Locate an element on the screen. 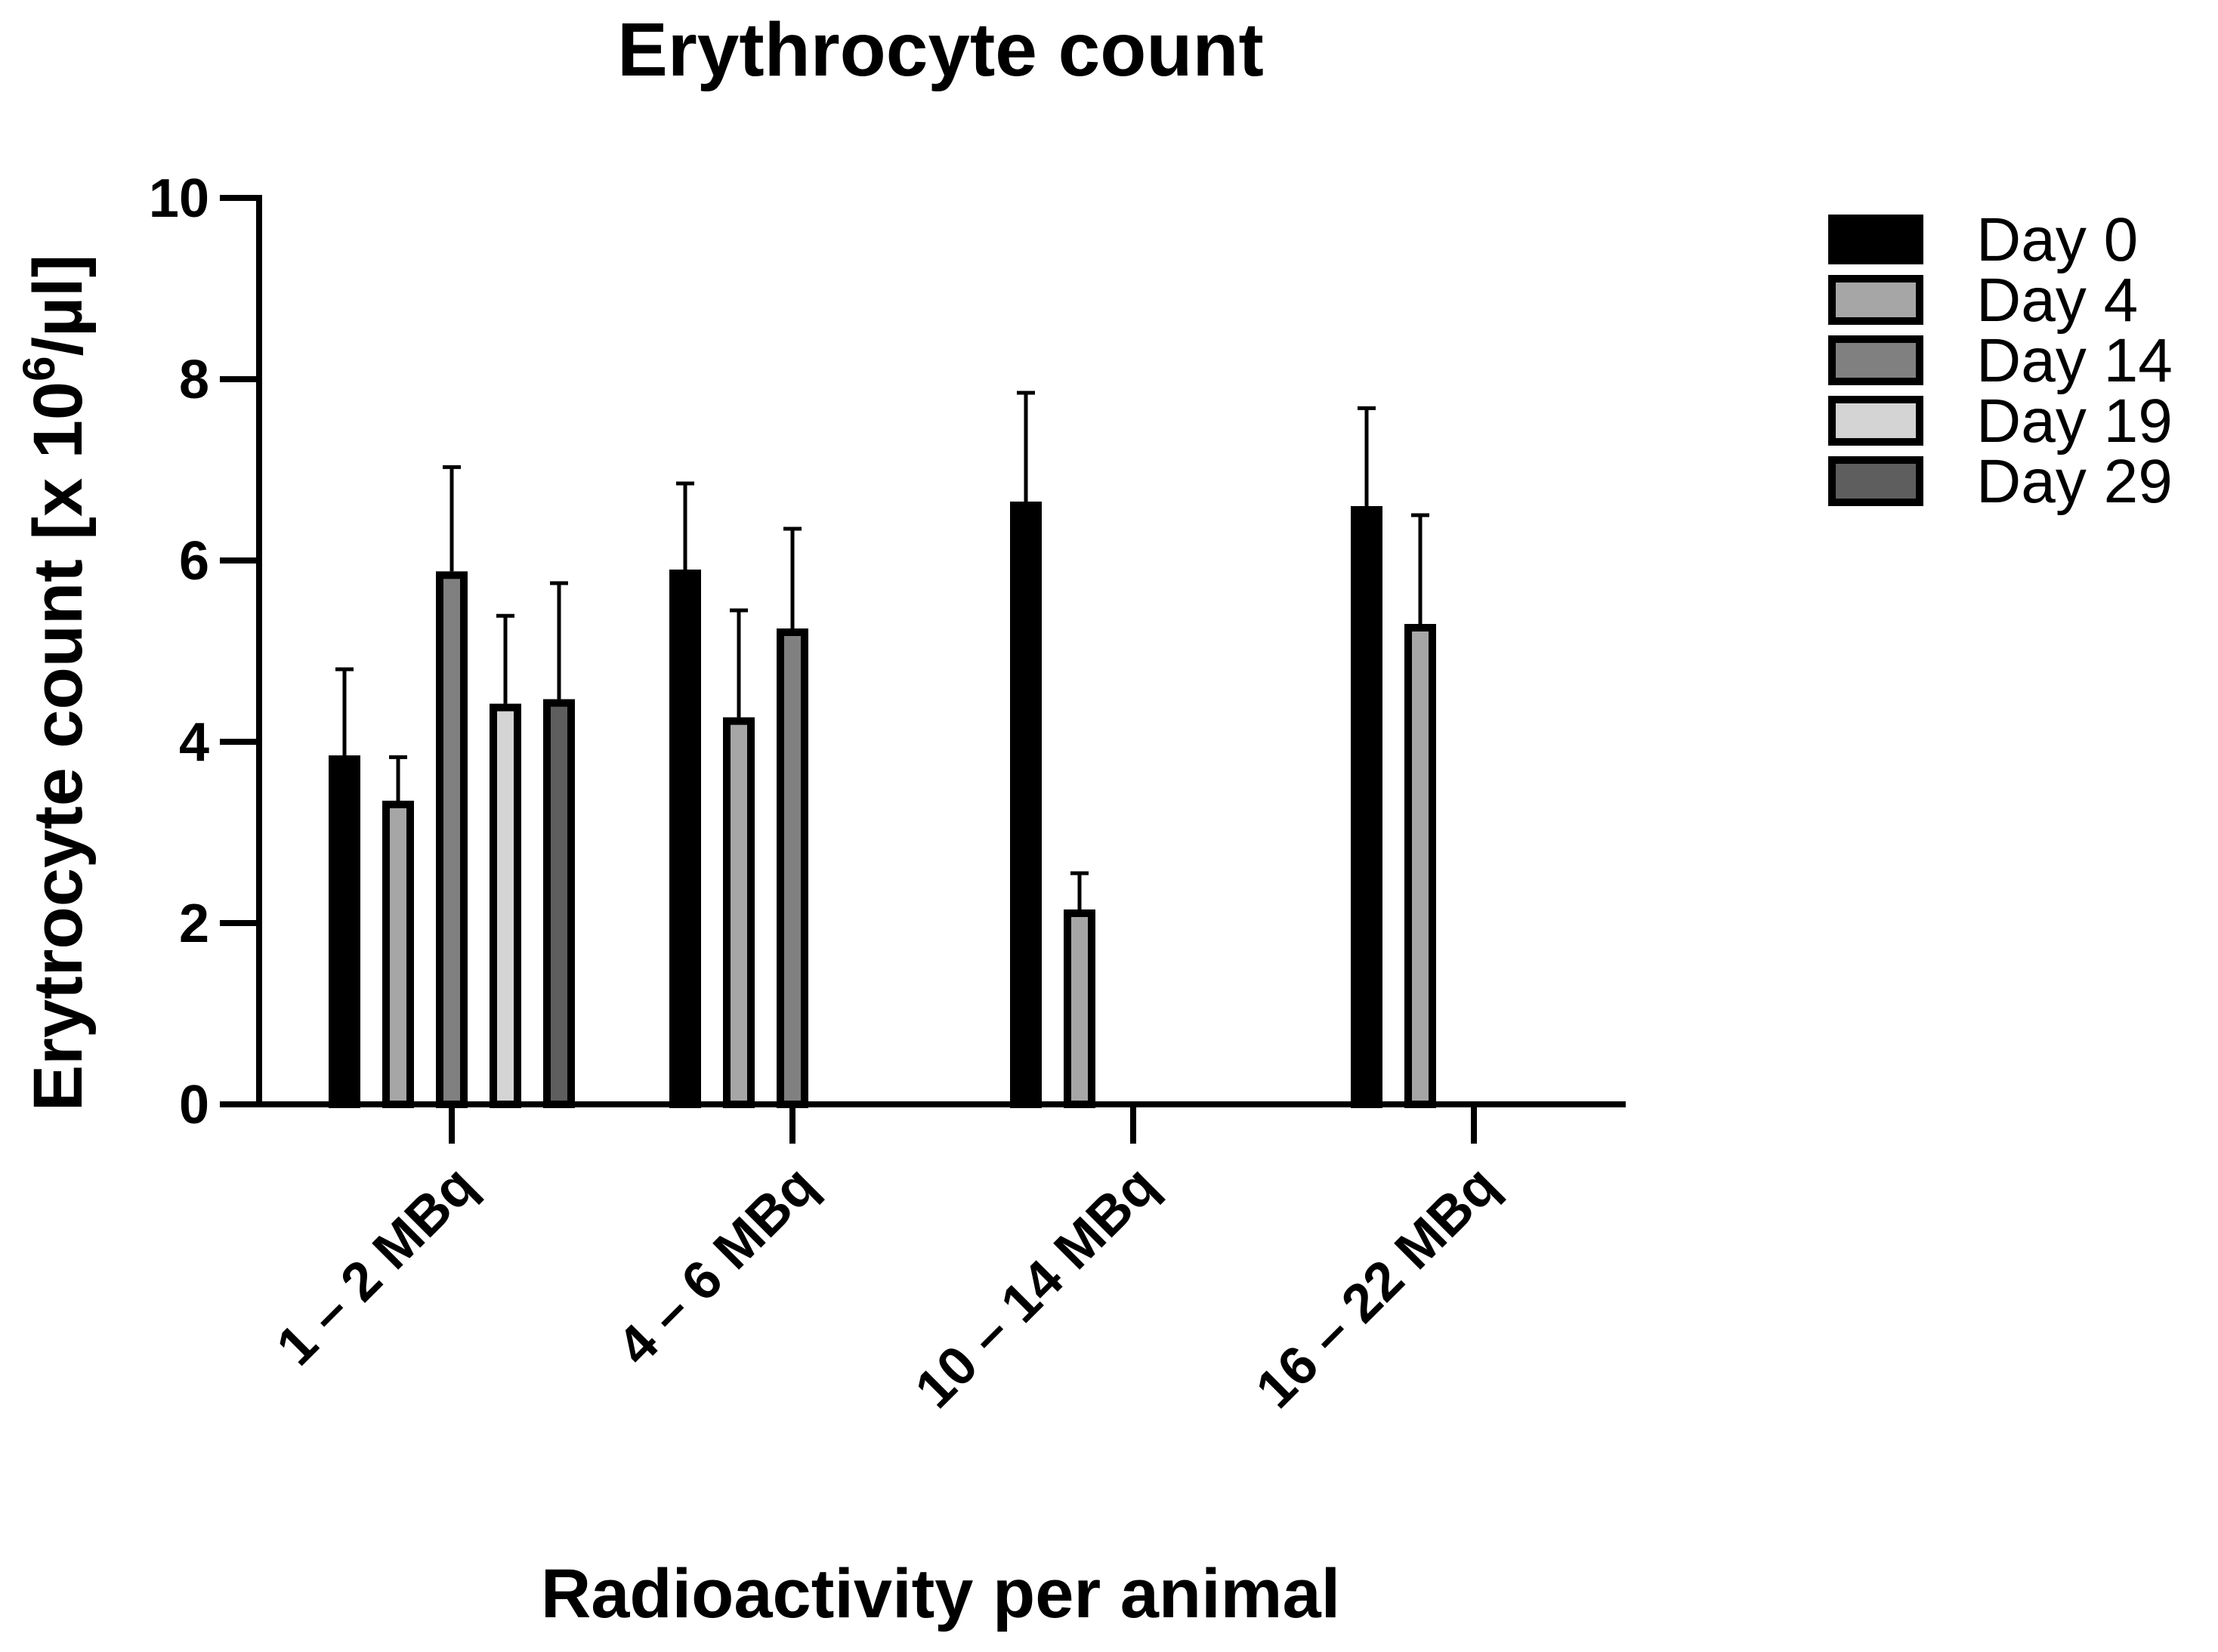 Image resolution: width=2218 pixels, height=1652 pixels. y-tick-label: 0 is located at coordinates (194, 1105).